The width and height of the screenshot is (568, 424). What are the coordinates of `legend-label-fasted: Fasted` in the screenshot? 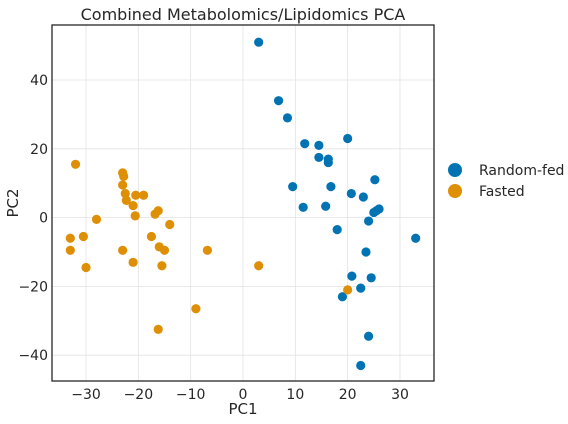 It's located at (502, 192).